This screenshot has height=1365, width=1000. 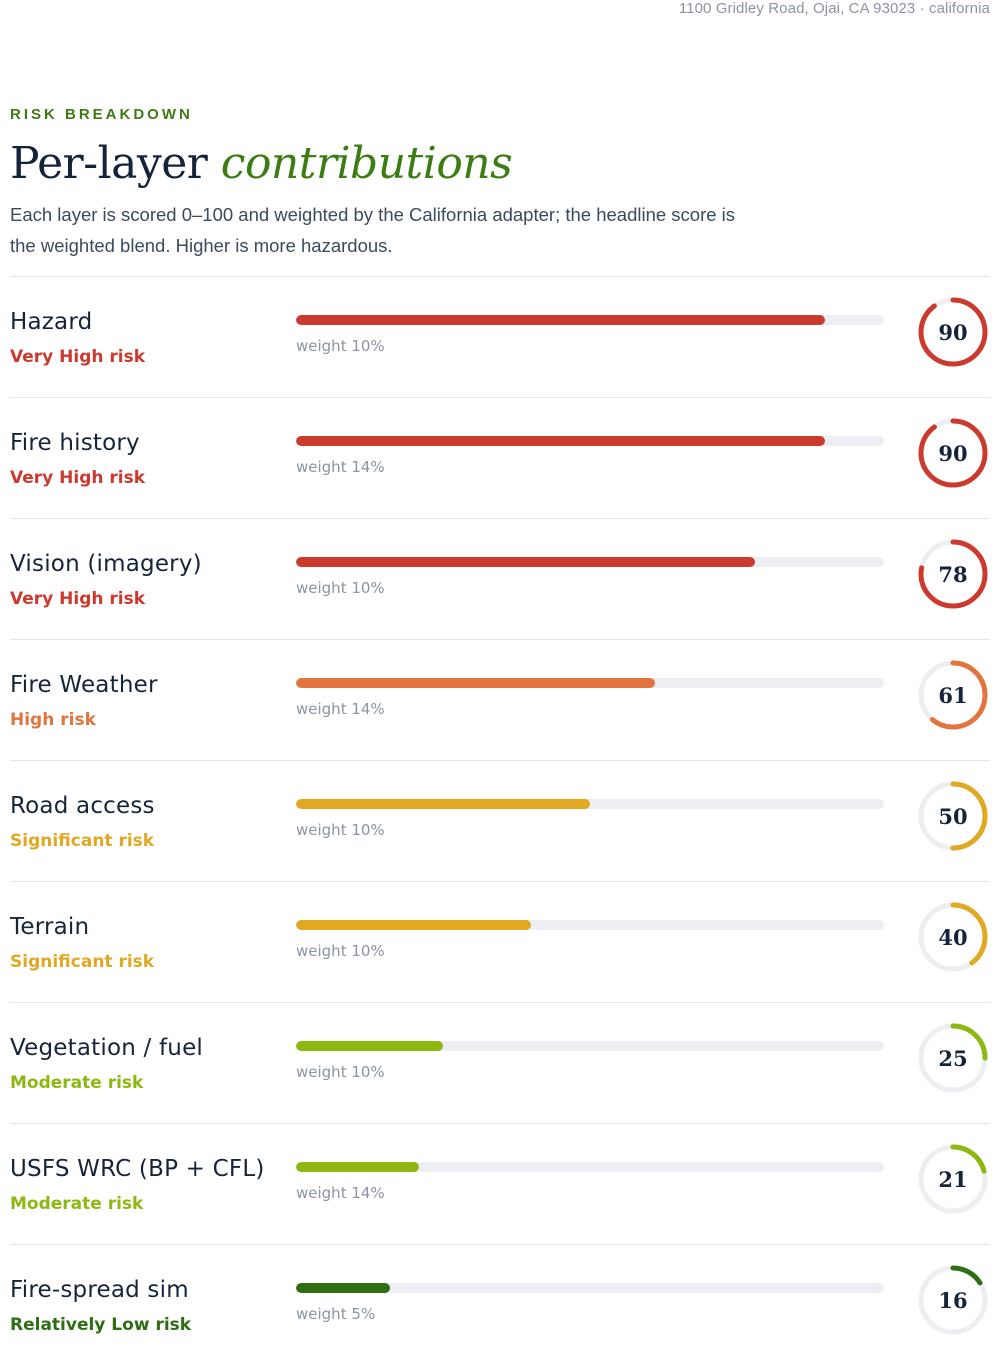 What do you see at coordinates (75, 443) in the screenshot?
I see `layer-name: Fire history` at bounding box center [75, 443].